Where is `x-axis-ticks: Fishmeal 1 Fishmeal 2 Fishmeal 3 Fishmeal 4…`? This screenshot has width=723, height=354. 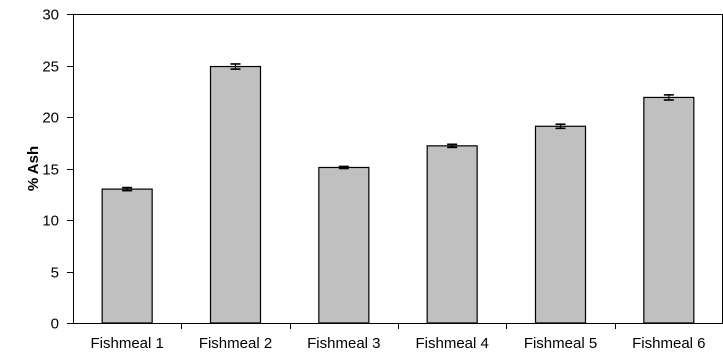
x-axis-ticks: Fishmeal 1 Fishmeal 2 Fishmeal 3 Fishmeal 4… is located at coordinates (398, 337).